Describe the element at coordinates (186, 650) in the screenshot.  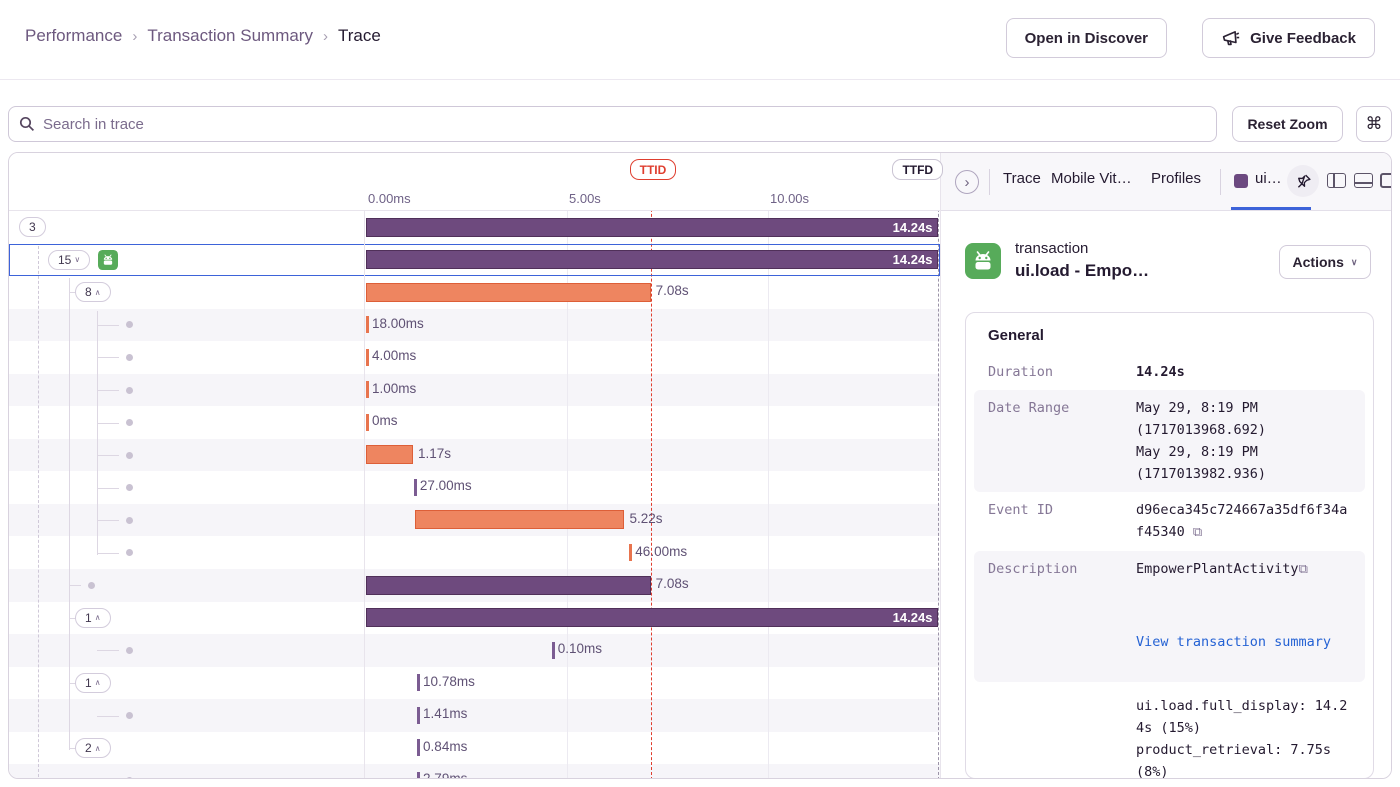
I see `trace-row-tree-cell: db.sql.query — SELECT * F` at that location.